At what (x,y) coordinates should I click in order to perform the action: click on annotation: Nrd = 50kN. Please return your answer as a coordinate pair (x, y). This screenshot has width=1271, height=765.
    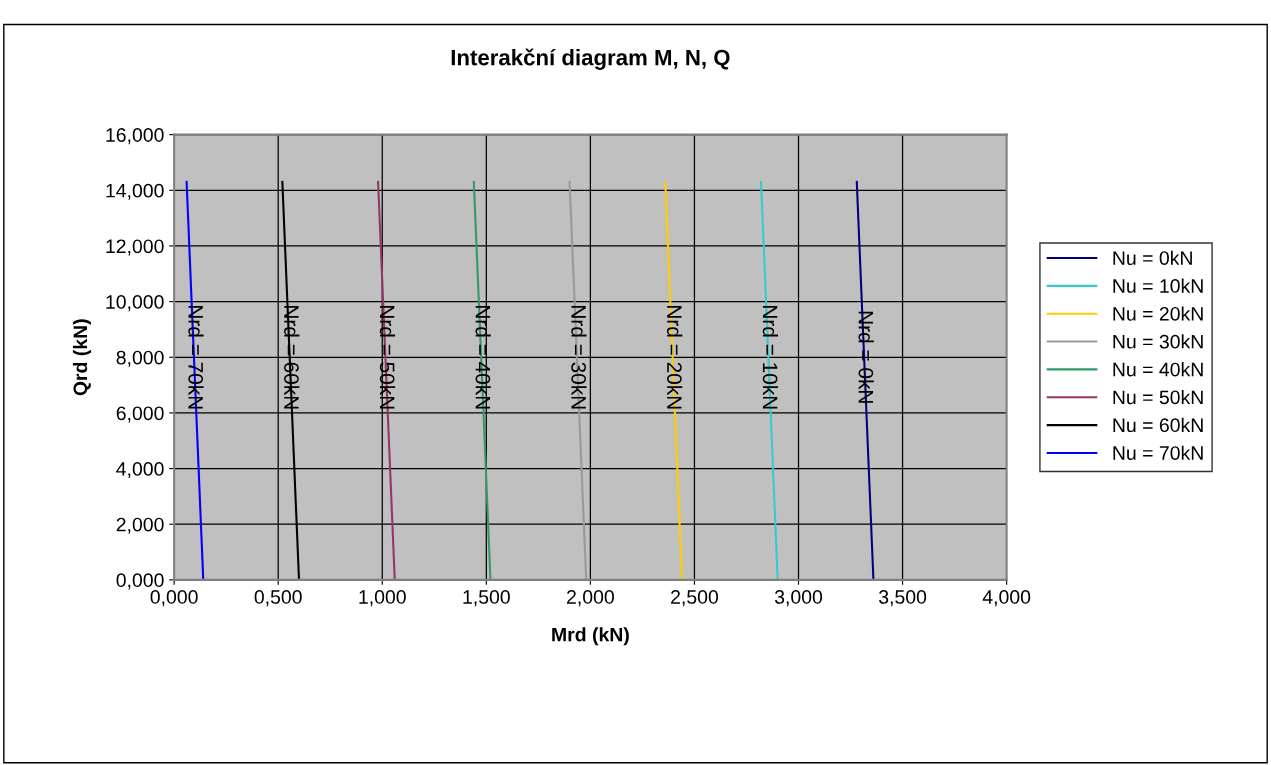
    Looking at the image, I should click on (387, 357).